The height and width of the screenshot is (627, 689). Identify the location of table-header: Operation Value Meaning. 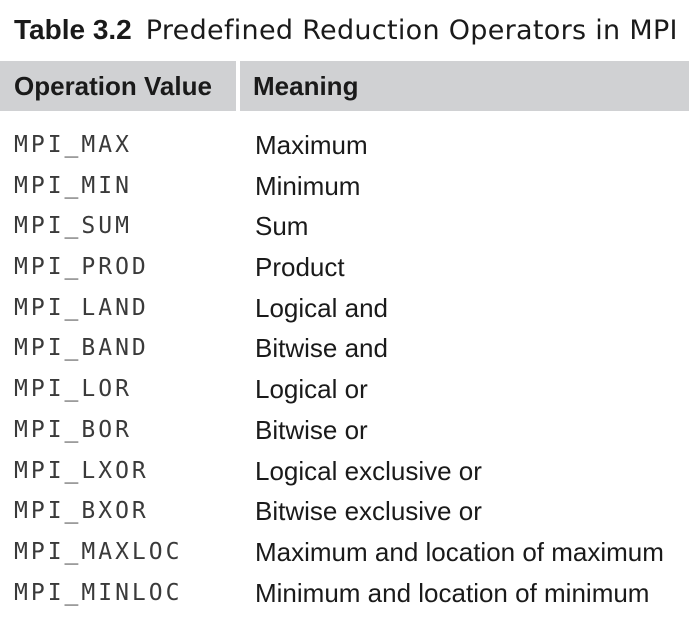
(344, 86).